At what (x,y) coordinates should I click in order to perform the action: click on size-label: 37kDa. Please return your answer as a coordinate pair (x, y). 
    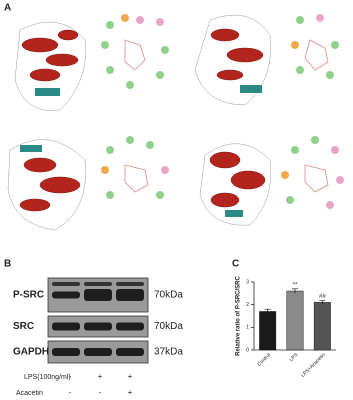
    Looking at the image, I should click on (168, 352).